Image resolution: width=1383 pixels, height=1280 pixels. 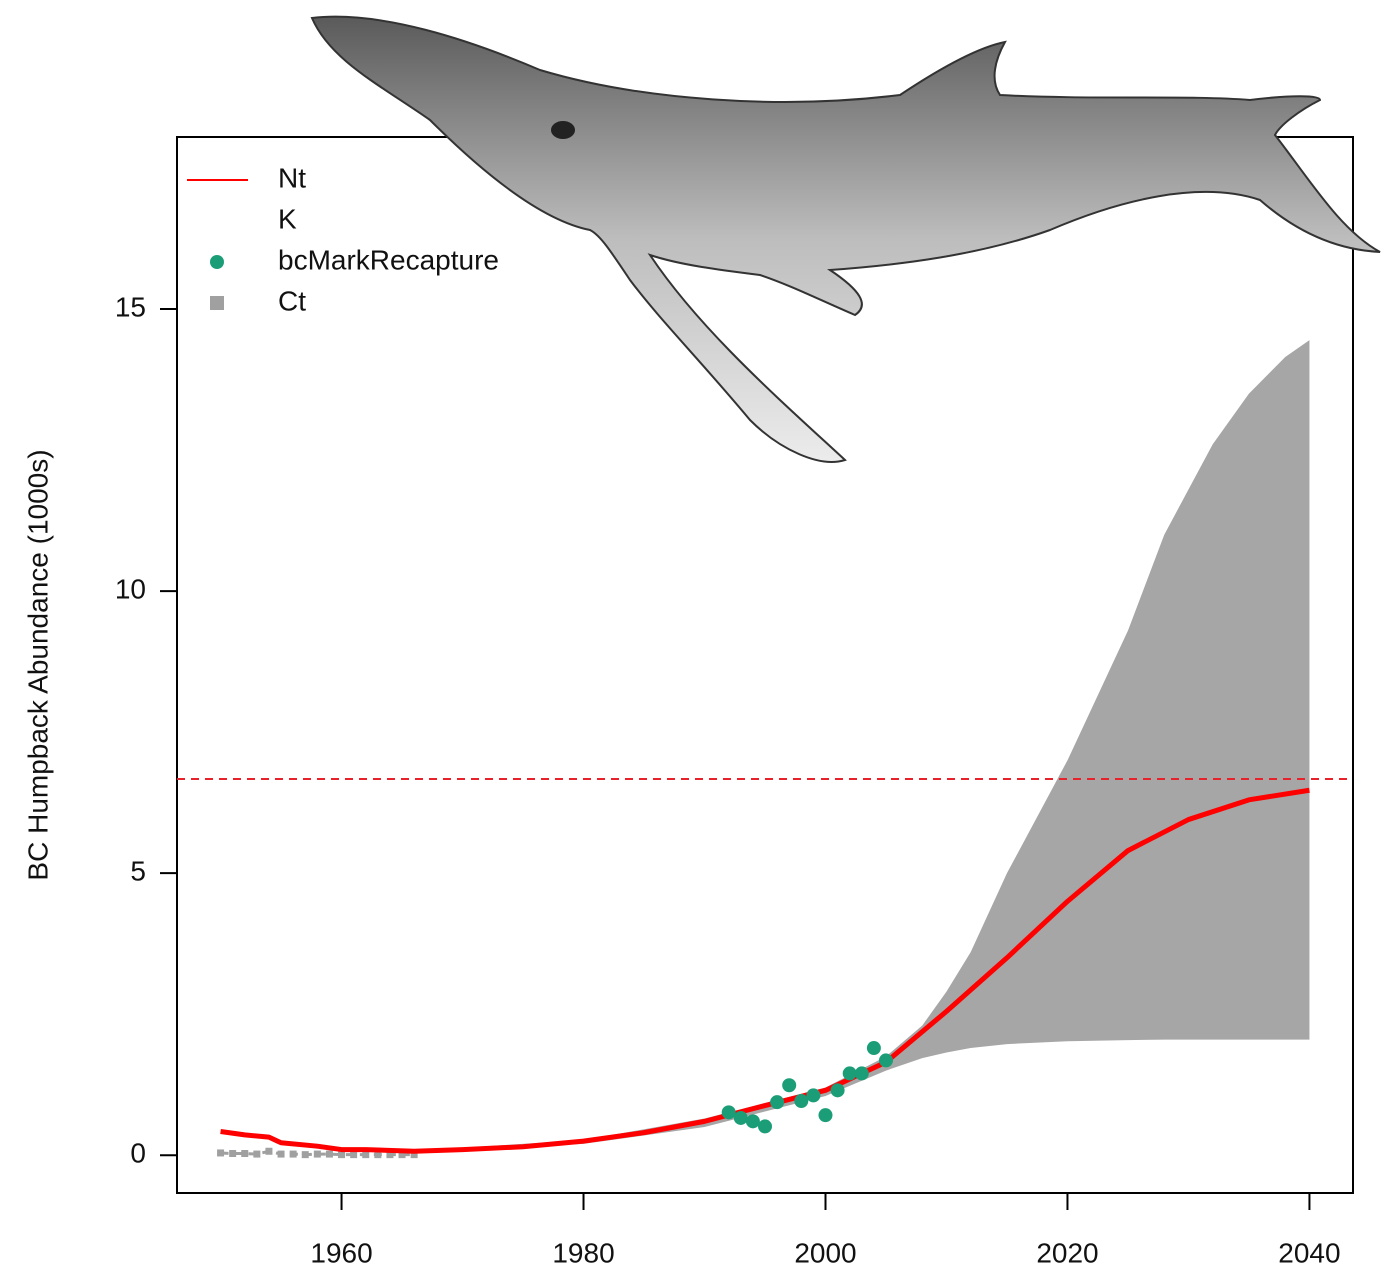 What do you see at coordinates (1309, 1252) in the screenshot?
I see `x-tick-label: 2040` at bounding box center [1309, 1252].